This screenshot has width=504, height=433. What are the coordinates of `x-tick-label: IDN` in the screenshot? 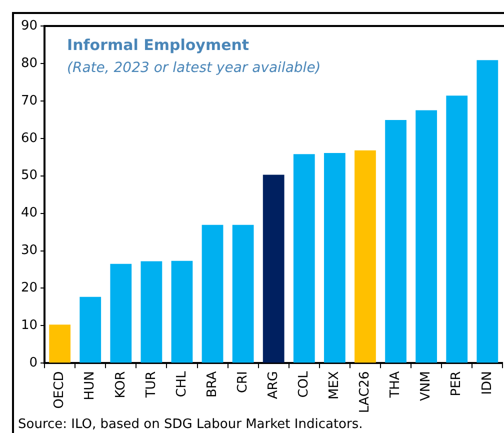 It's located at (487, 383).